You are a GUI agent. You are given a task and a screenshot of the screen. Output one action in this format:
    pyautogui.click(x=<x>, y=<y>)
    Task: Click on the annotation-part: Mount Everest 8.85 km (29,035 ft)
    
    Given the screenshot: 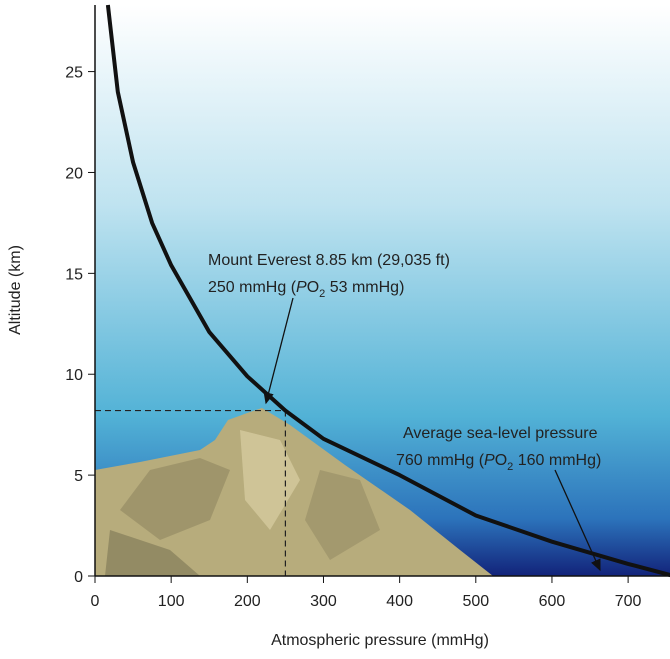 What is the action you would take?
    pyautogui.click(x=329, y=260)
    